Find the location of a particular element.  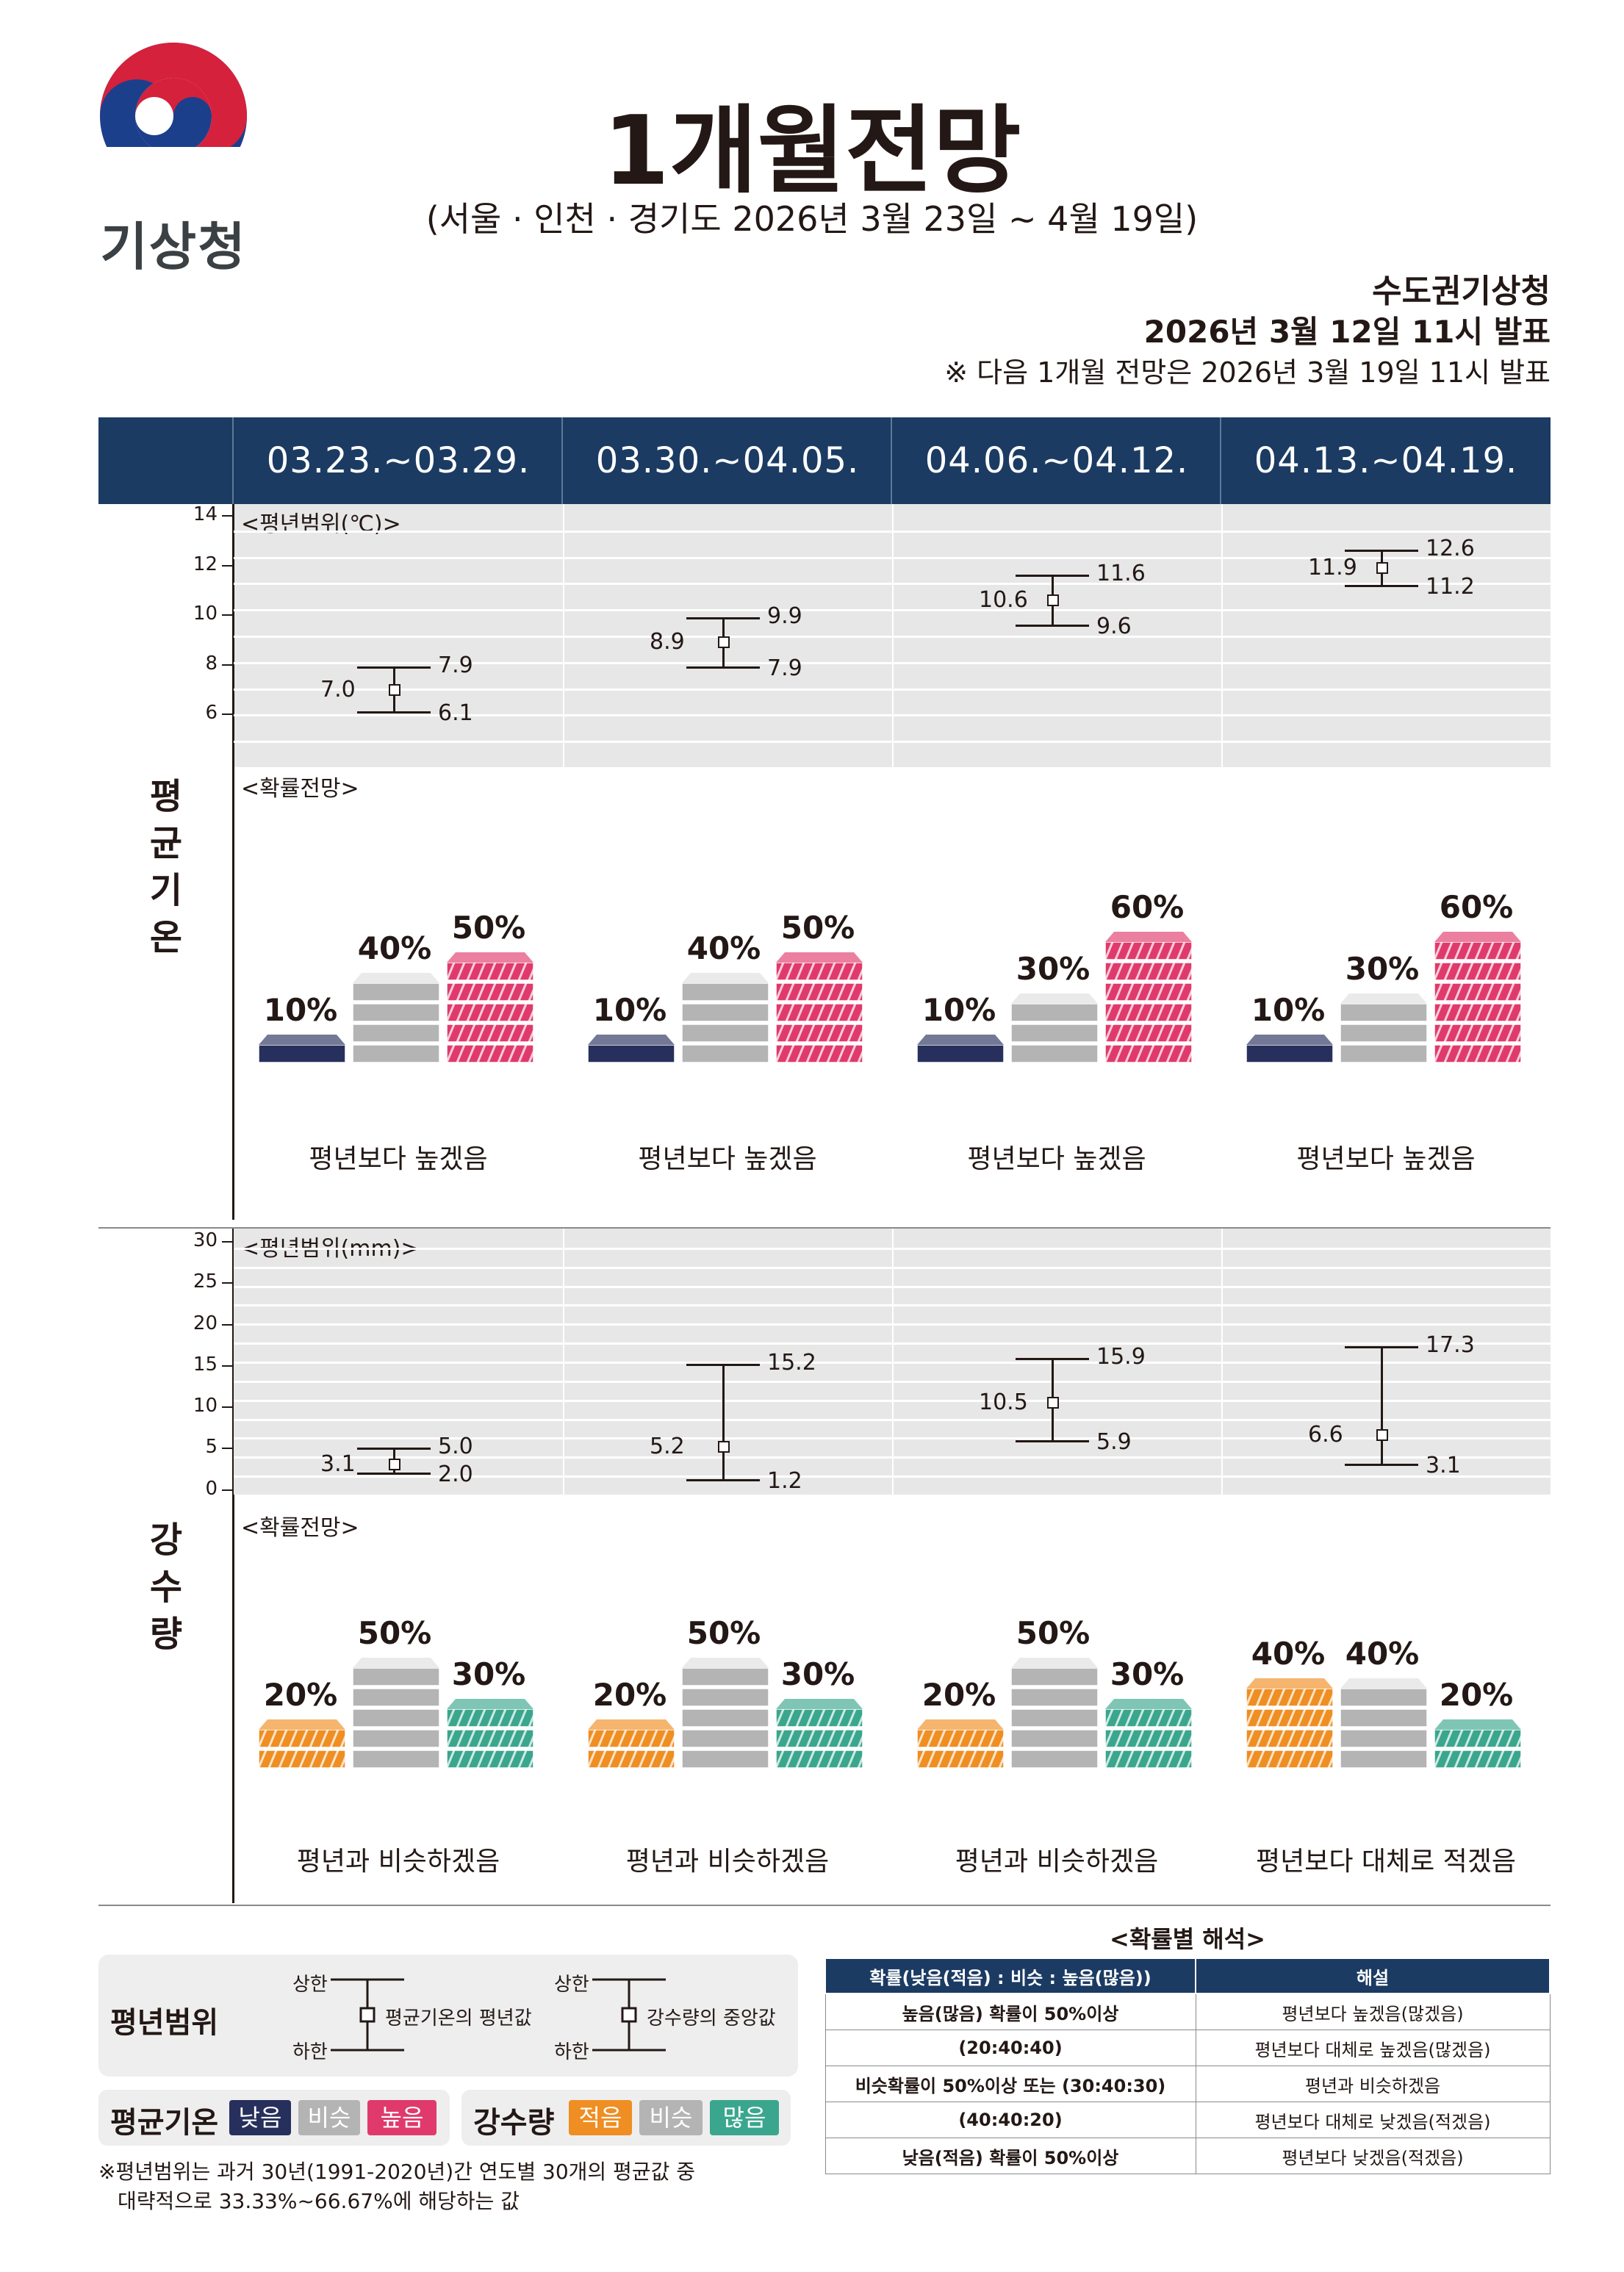

axis-tick-label: 5 is located at coordinates (212, 1448).